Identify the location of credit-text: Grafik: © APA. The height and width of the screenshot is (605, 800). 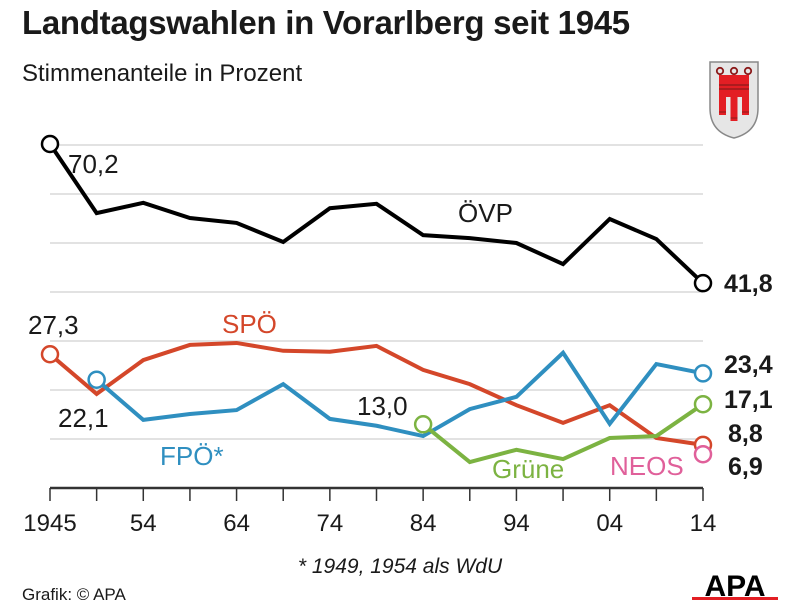
(74, 594).